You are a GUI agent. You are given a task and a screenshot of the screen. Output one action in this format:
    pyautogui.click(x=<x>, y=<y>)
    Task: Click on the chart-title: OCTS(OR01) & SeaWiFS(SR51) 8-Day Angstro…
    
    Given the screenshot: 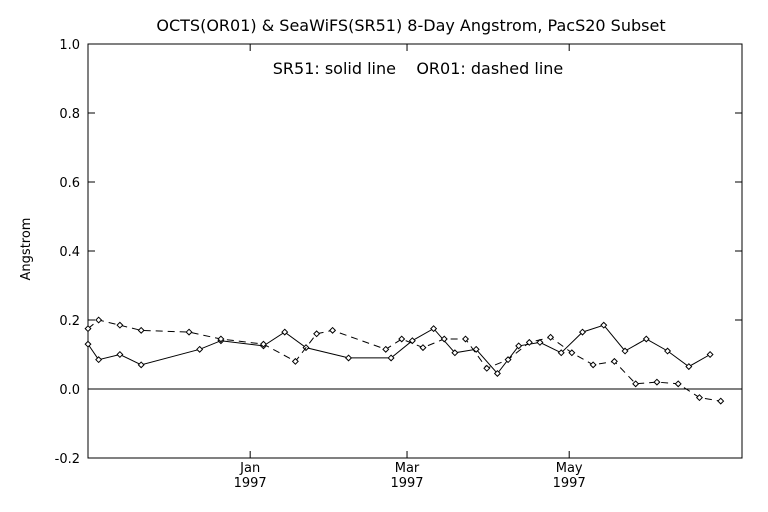 What is the action you would take?
    pyautogui.click(x=410, y=25)
    